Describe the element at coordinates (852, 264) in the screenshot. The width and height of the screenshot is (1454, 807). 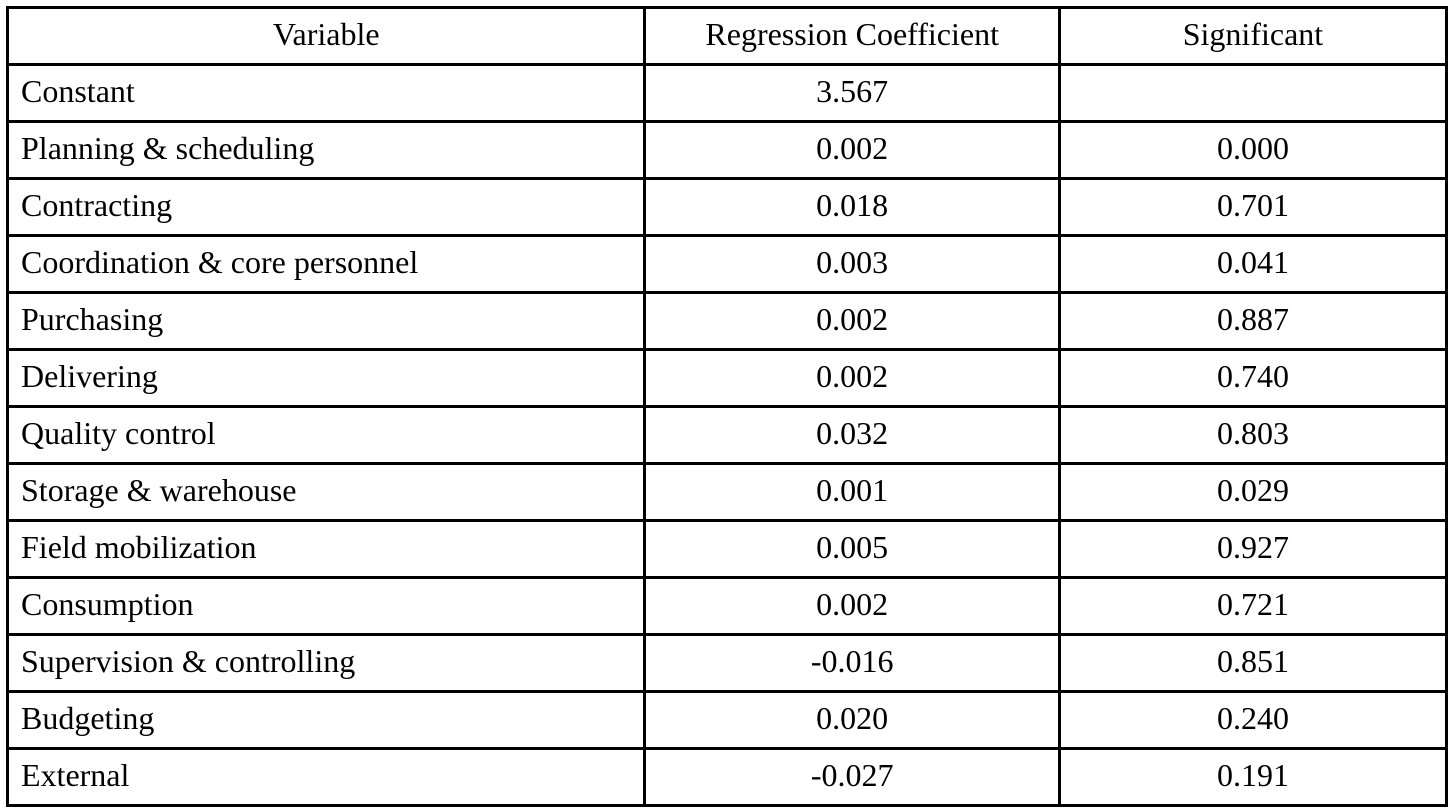
I see `cell-regression-coefficient: 0.003` at that location.